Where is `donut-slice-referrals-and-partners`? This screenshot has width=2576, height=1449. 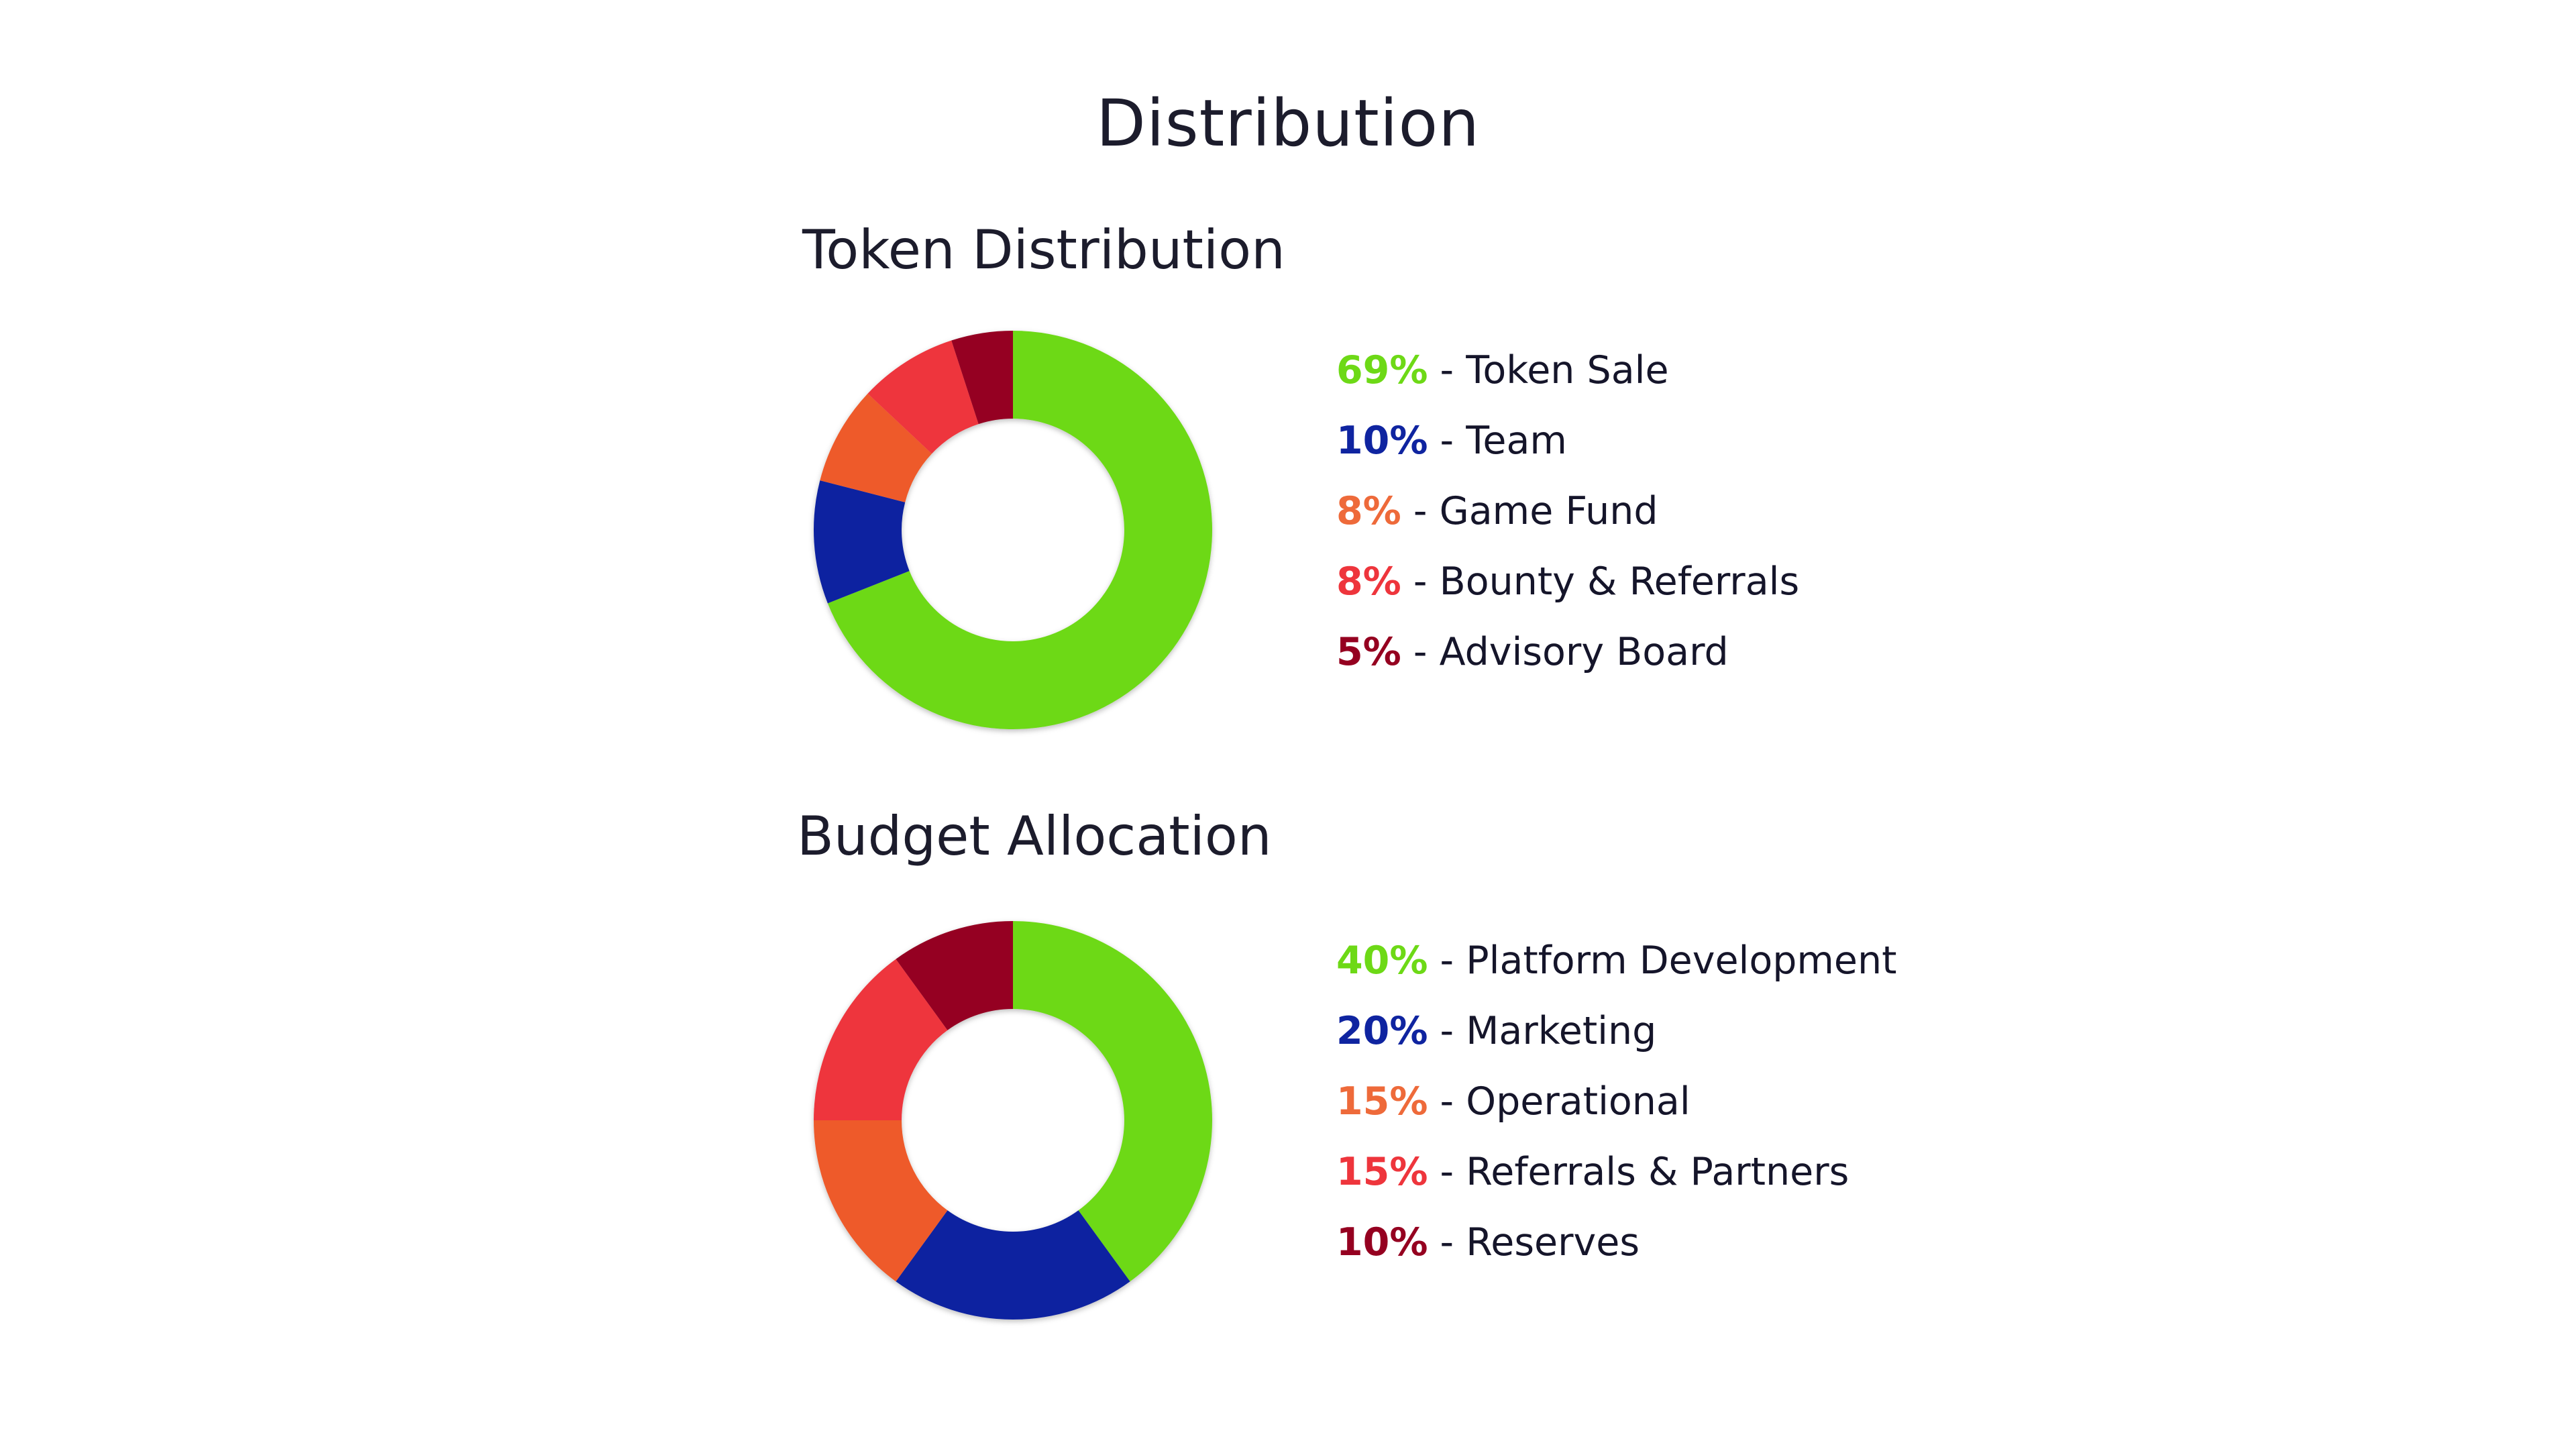 donut-slice-referrals-and-partners is located at coordinates (881, 1039).